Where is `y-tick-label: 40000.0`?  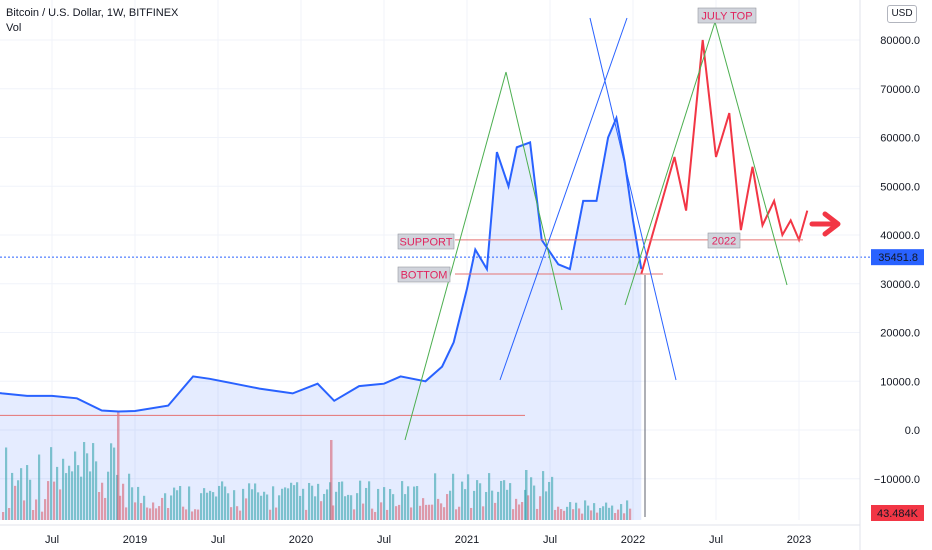 y-tick-label: 40000.0 is located at coordinates (900, 236).